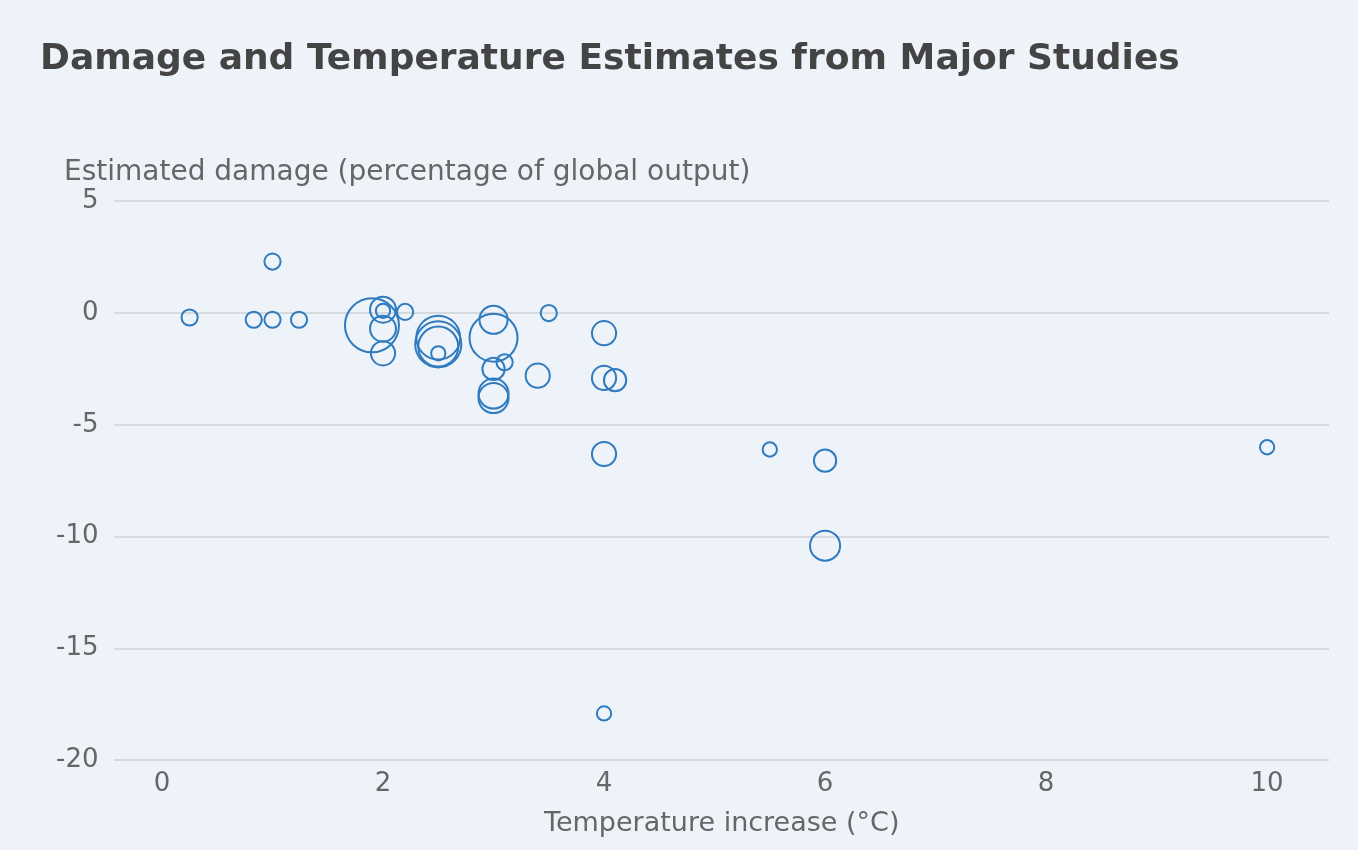  What do you see at coordinates (77, 534) in the screenshot?
I see `y-tick-label: -10` at bounding box center [77, 534].